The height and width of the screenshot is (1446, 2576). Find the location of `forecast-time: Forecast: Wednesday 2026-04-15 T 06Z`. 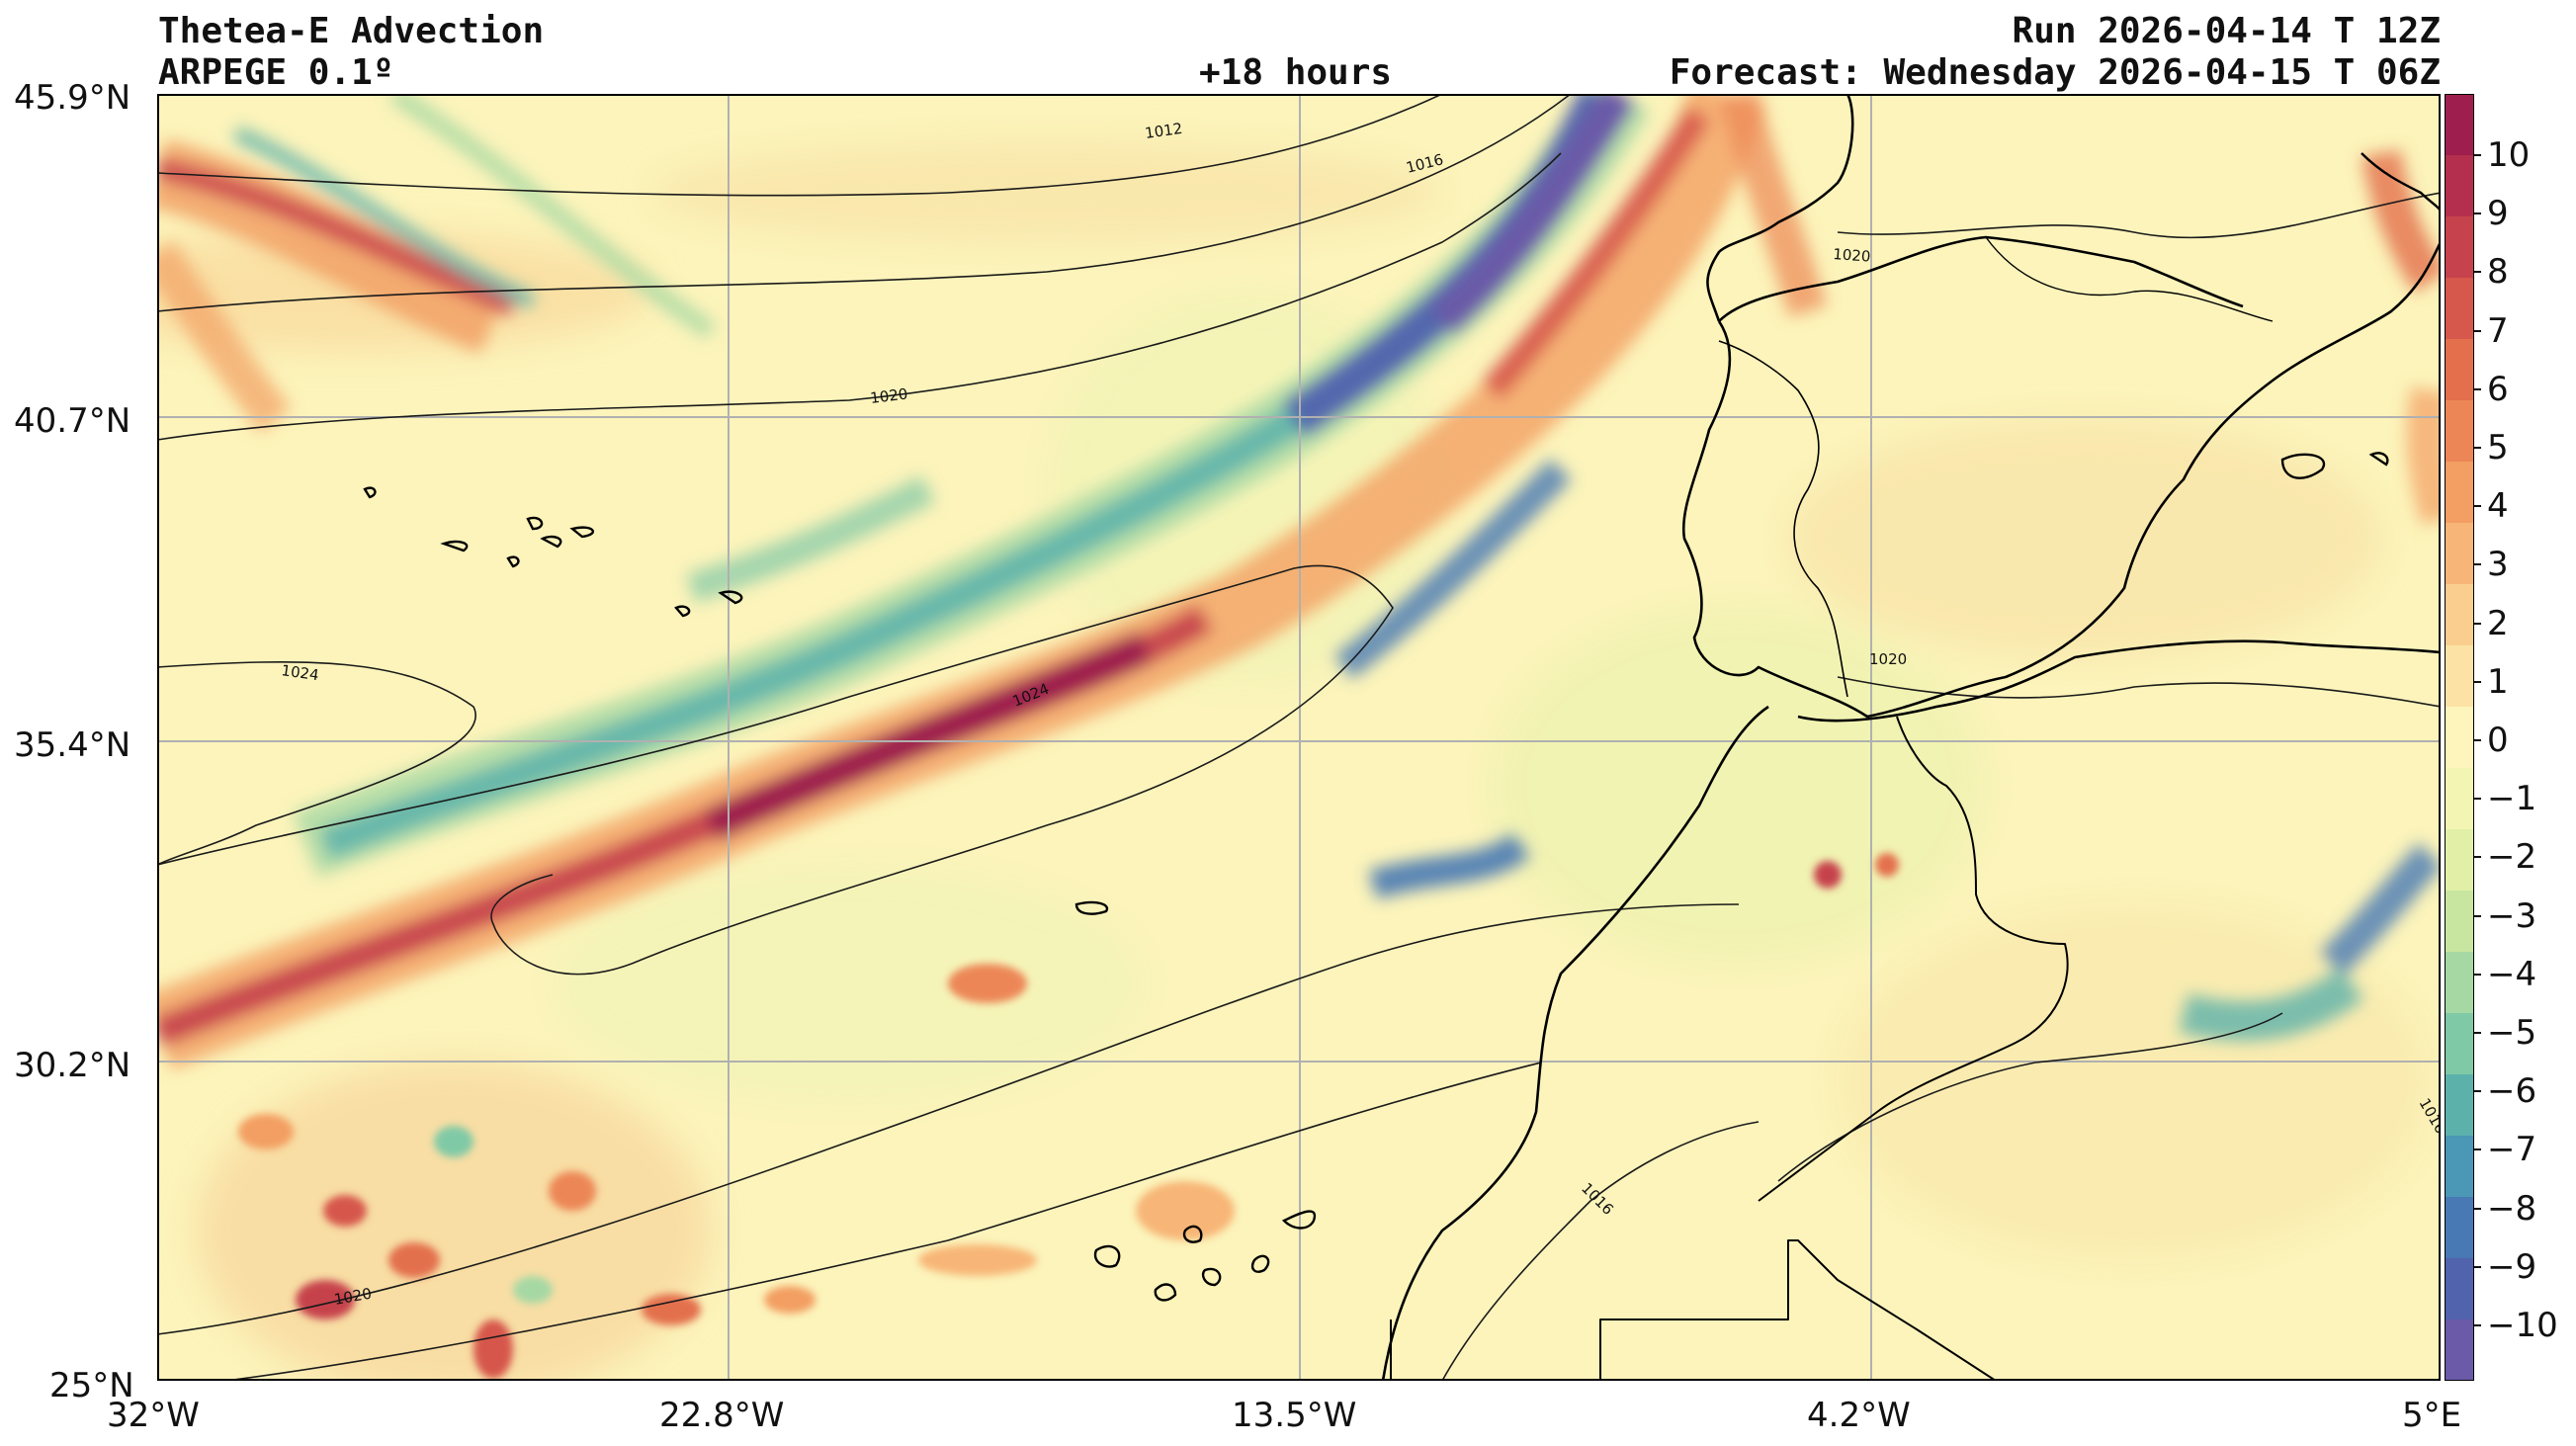

forecast-time: Forecast: Wednesday 2026-04-15 T 06Z is located at coordinates (2055, 72).